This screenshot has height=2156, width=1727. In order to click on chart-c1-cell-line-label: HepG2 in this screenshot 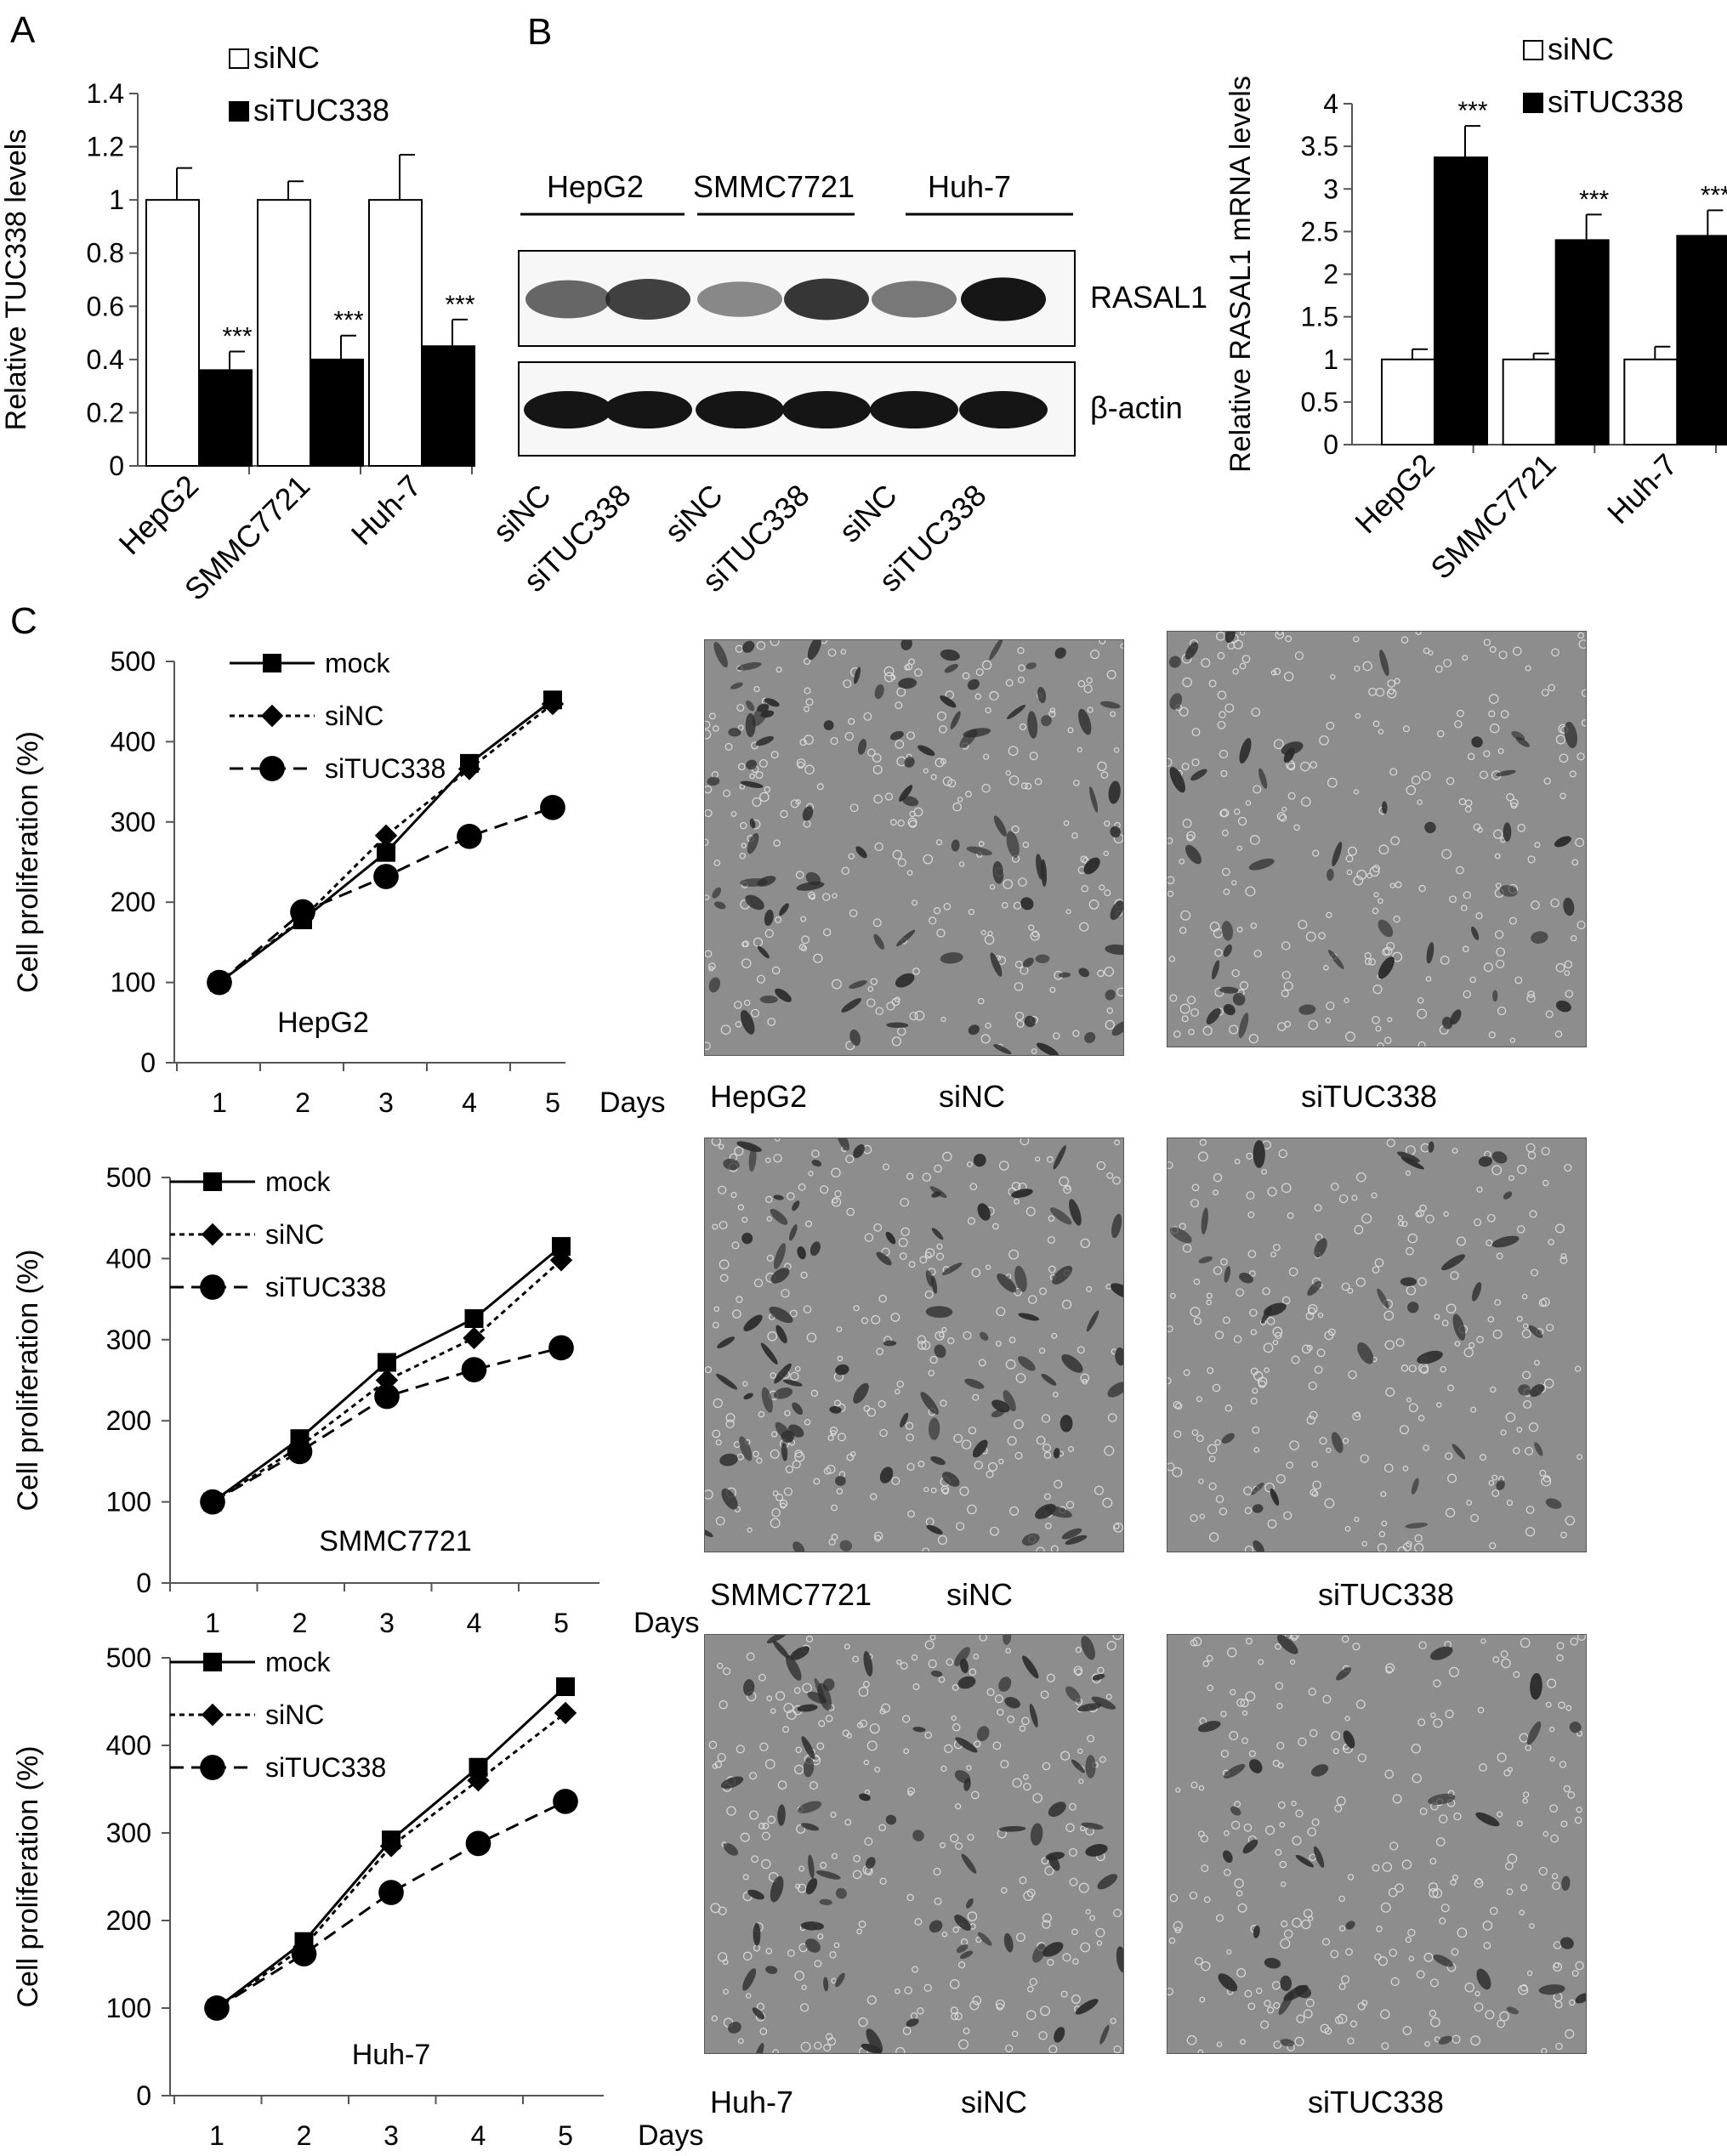, I will do `click(323, 1023)`.